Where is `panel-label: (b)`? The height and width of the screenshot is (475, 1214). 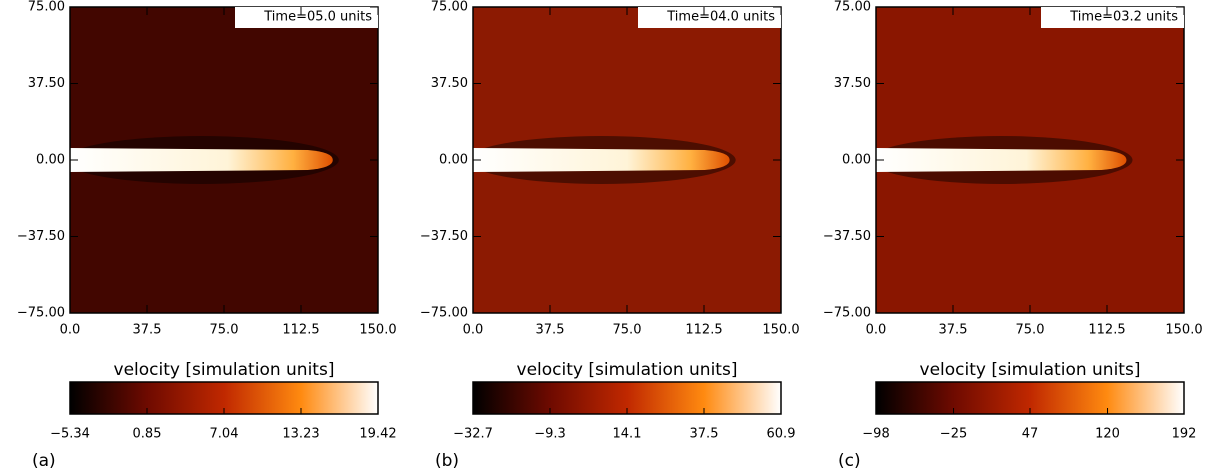 panel-label: (b) is located at coordinates (447, 461).